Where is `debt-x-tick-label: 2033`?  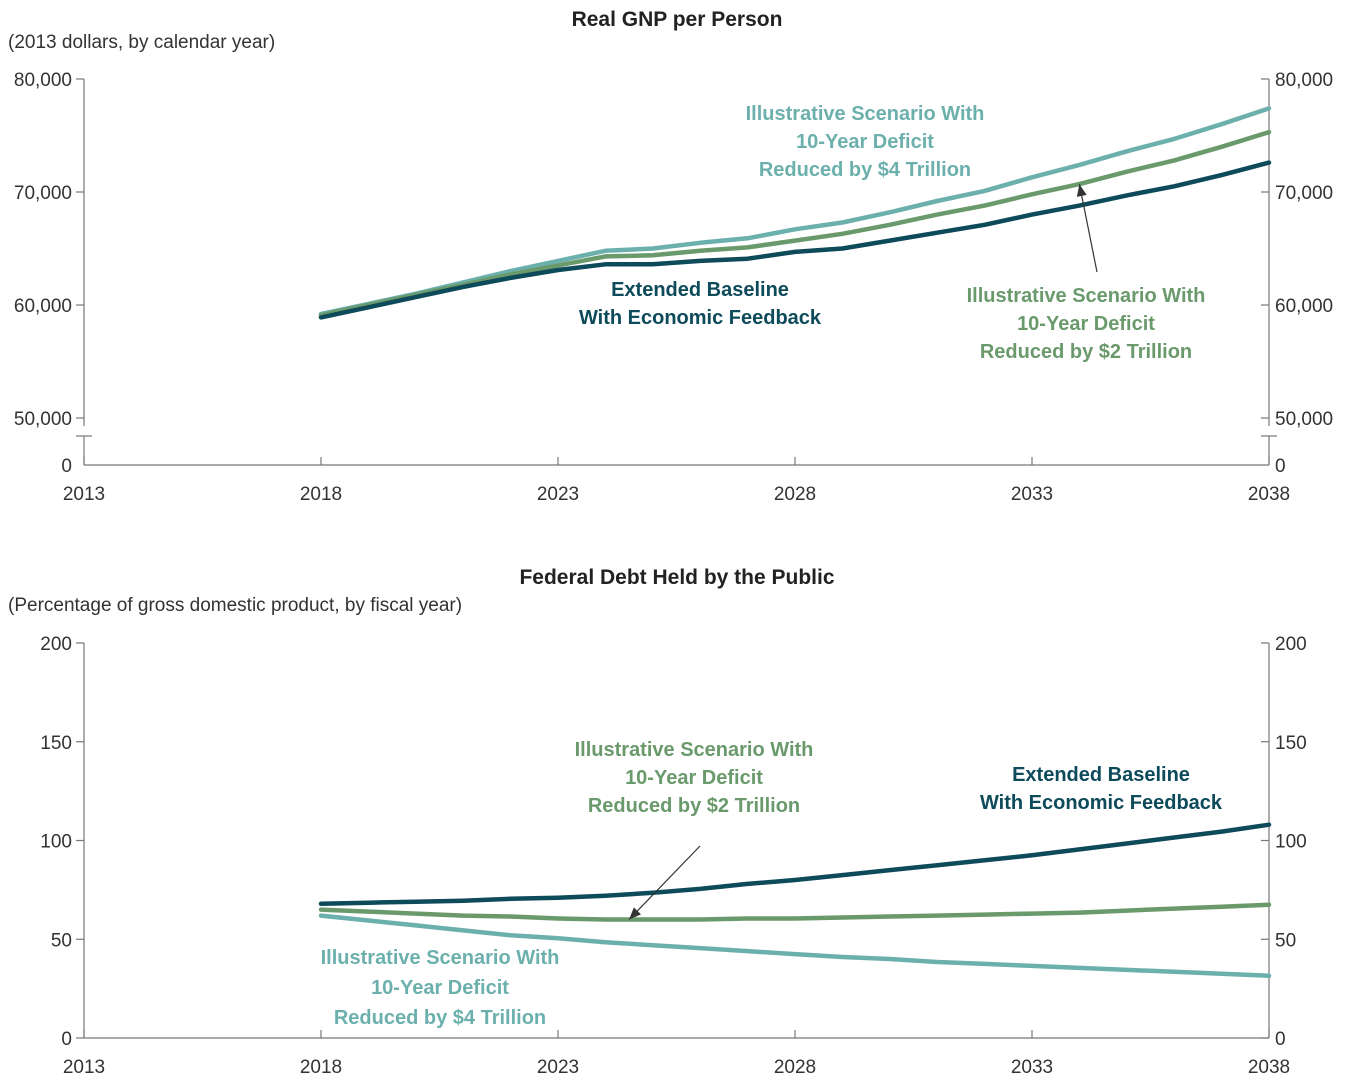
debt-x-tick-label: 2033 is located at coordinates (1032, 1066).